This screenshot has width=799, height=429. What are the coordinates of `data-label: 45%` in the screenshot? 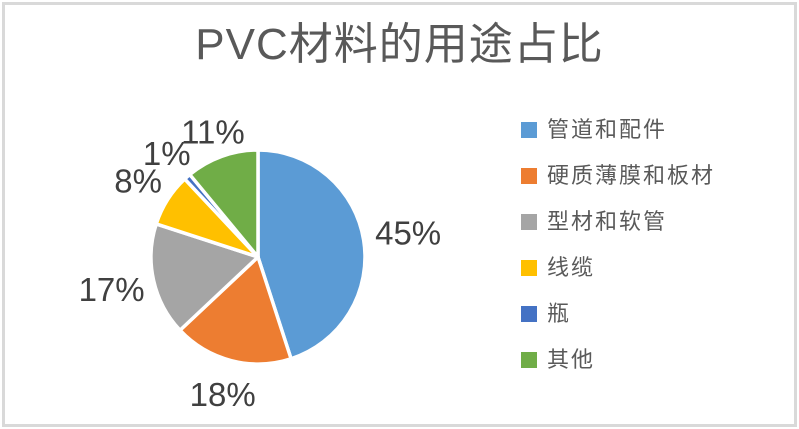 It's located at (408, 233).